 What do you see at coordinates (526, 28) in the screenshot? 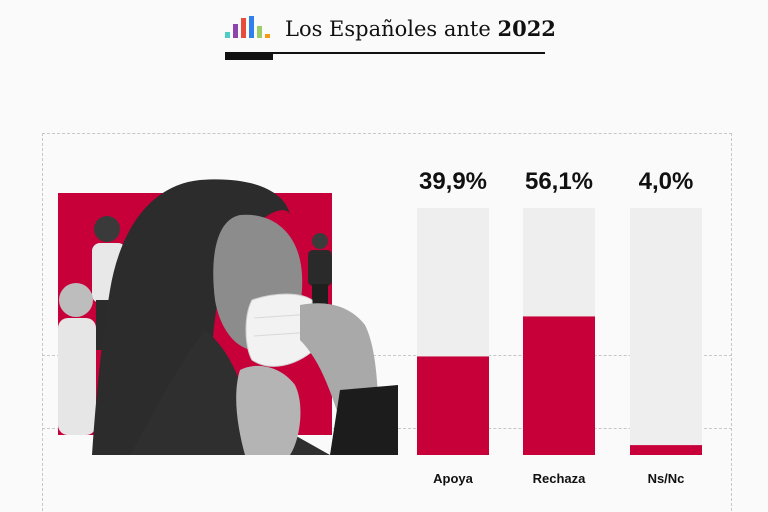
I see `title-year: 2022` at bounding box center [526, 28].